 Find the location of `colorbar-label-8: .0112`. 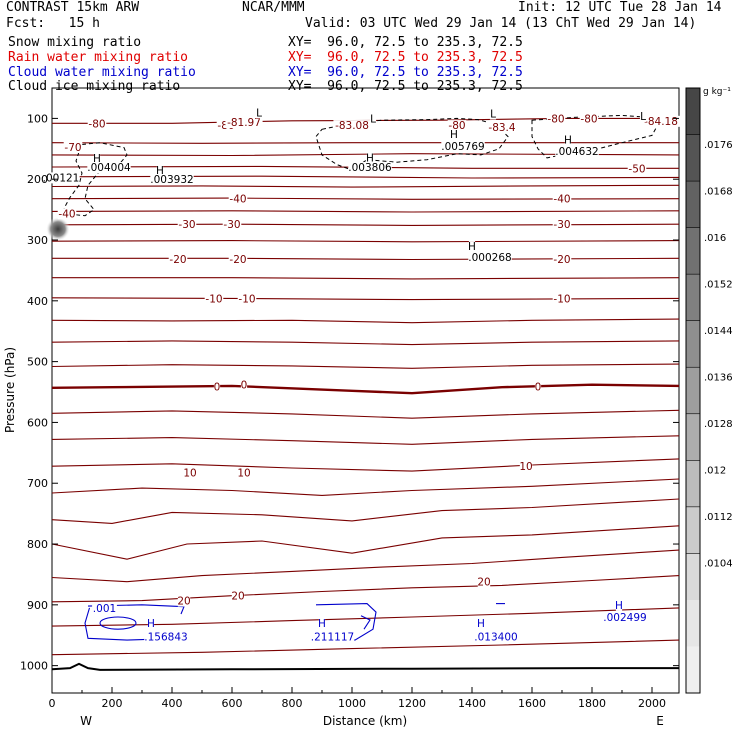

colorbar-label-8: .0112 is located at coordinates (718, 517).